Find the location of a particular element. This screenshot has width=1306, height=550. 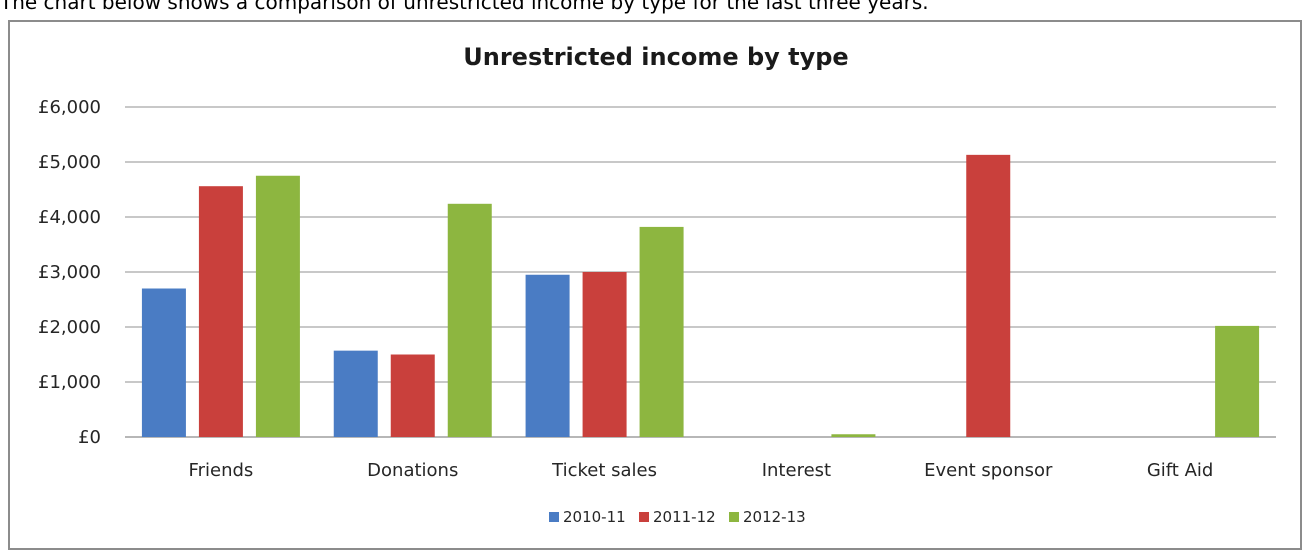

x-tick-label: Friends is located at coordinates (221, 470).